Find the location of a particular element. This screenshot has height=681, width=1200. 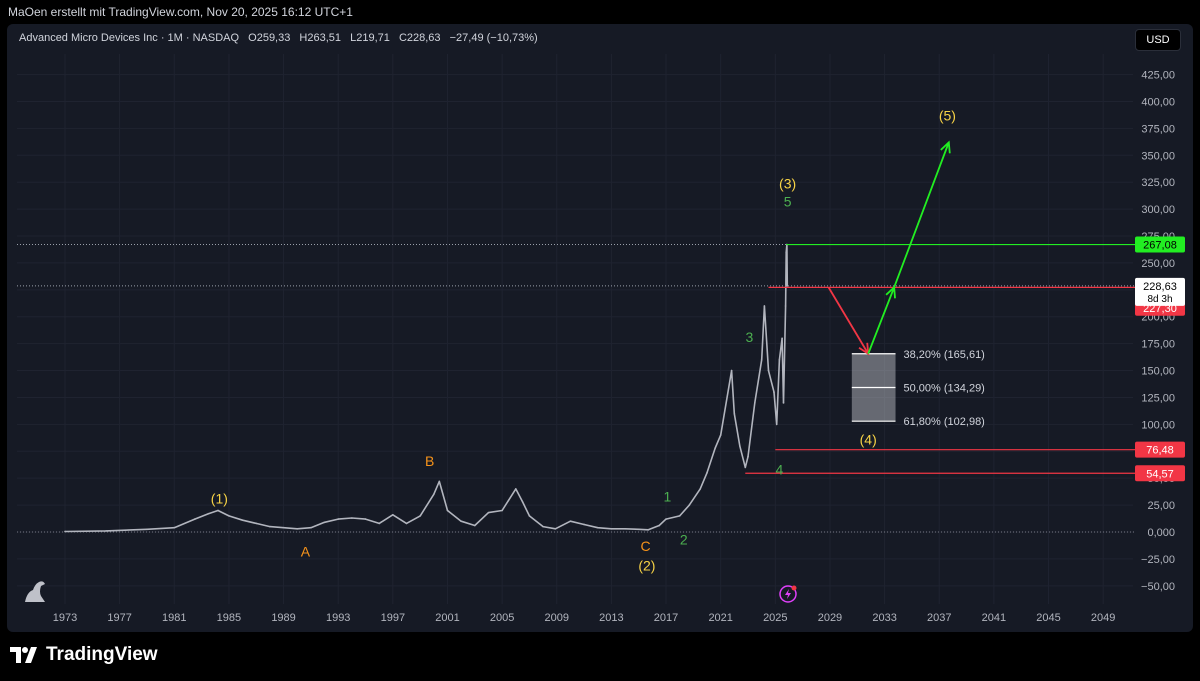

y-tick-label: 300,00 is located at coordinates (1158, 210).